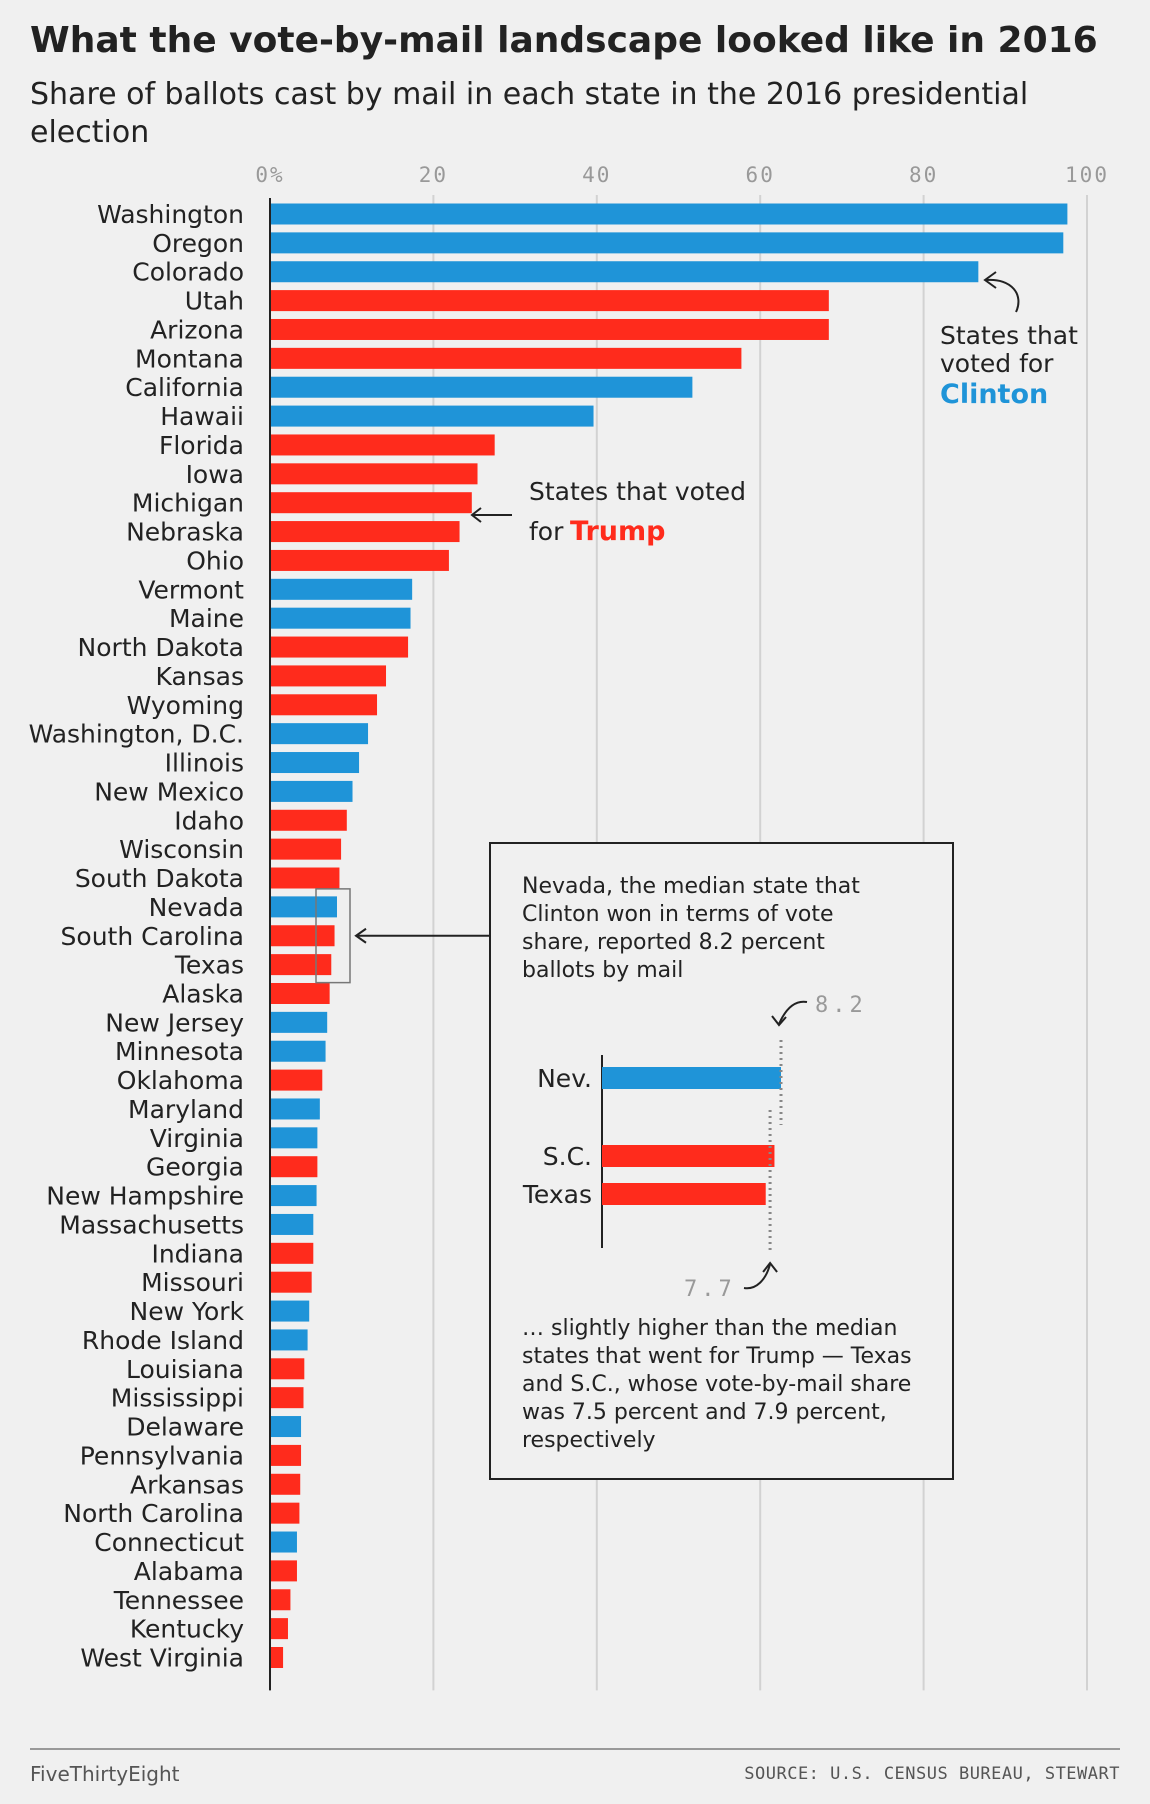  I want to click on footer-source: SOURCE: U.S. CENSUS BUREAU, STEWART, so click(932, 1774).